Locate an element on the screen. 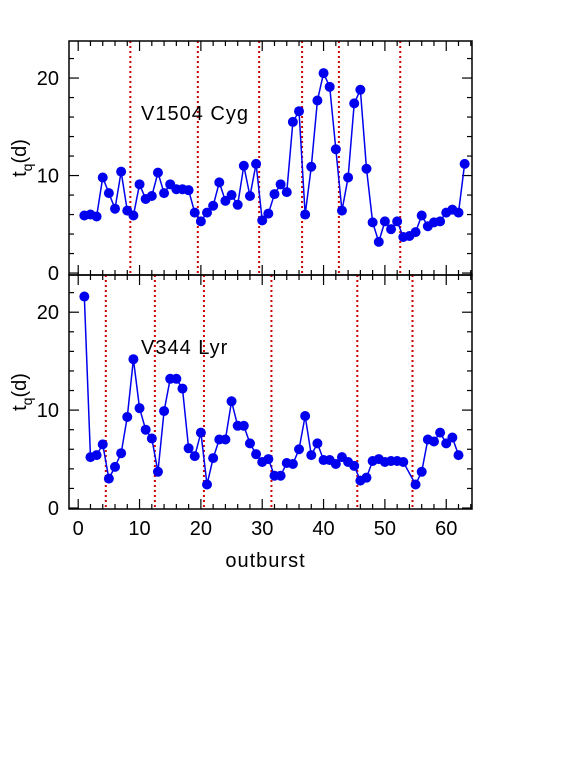 The width and height of the screenshot is (572, 762). x-tick-label: 40 is located at coordinates (323, 529).